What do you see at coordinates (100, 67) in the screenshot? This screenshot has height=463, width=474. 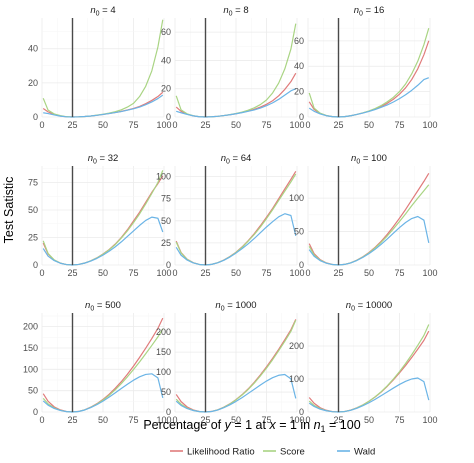 I see `facet-panel: n0 = 4 0 20 40 0 25 50 75 100` at bounding box center [100, 67].